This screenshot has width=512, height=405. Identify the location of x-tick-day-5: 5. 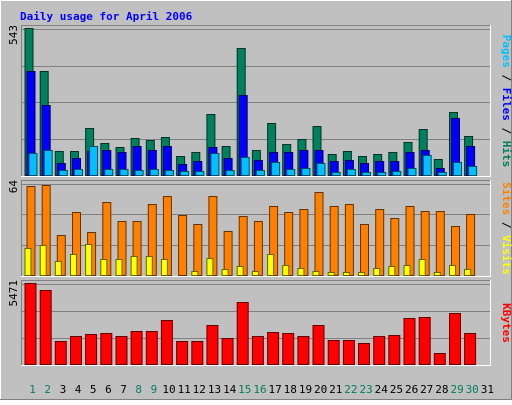
(93, 389).